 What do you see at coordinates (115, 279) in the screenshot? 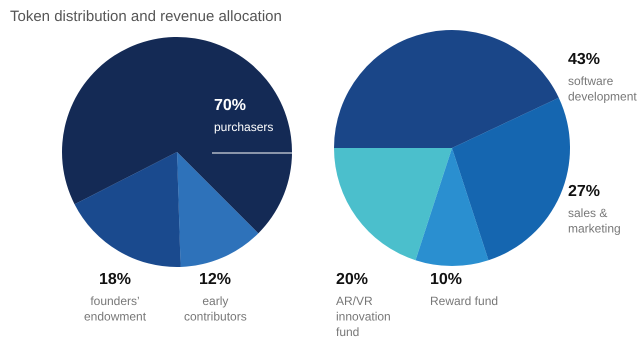
I see `data-label: 18%` at bounding box center [115, 279].